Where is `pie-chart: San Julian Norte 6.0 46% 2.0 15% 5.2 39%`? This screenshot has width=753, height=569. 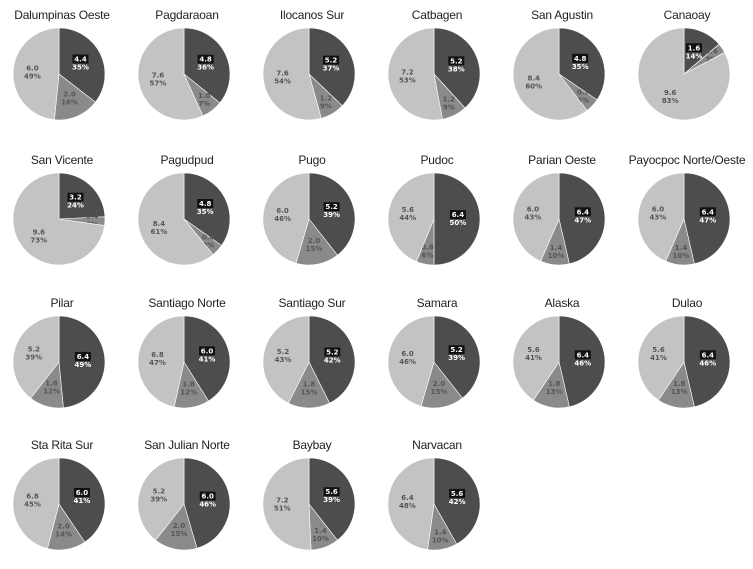 pie-chart: San Julian Norte 6.0 46% 2.0 15% 5.2 39% is located at coordinates (187, 497).